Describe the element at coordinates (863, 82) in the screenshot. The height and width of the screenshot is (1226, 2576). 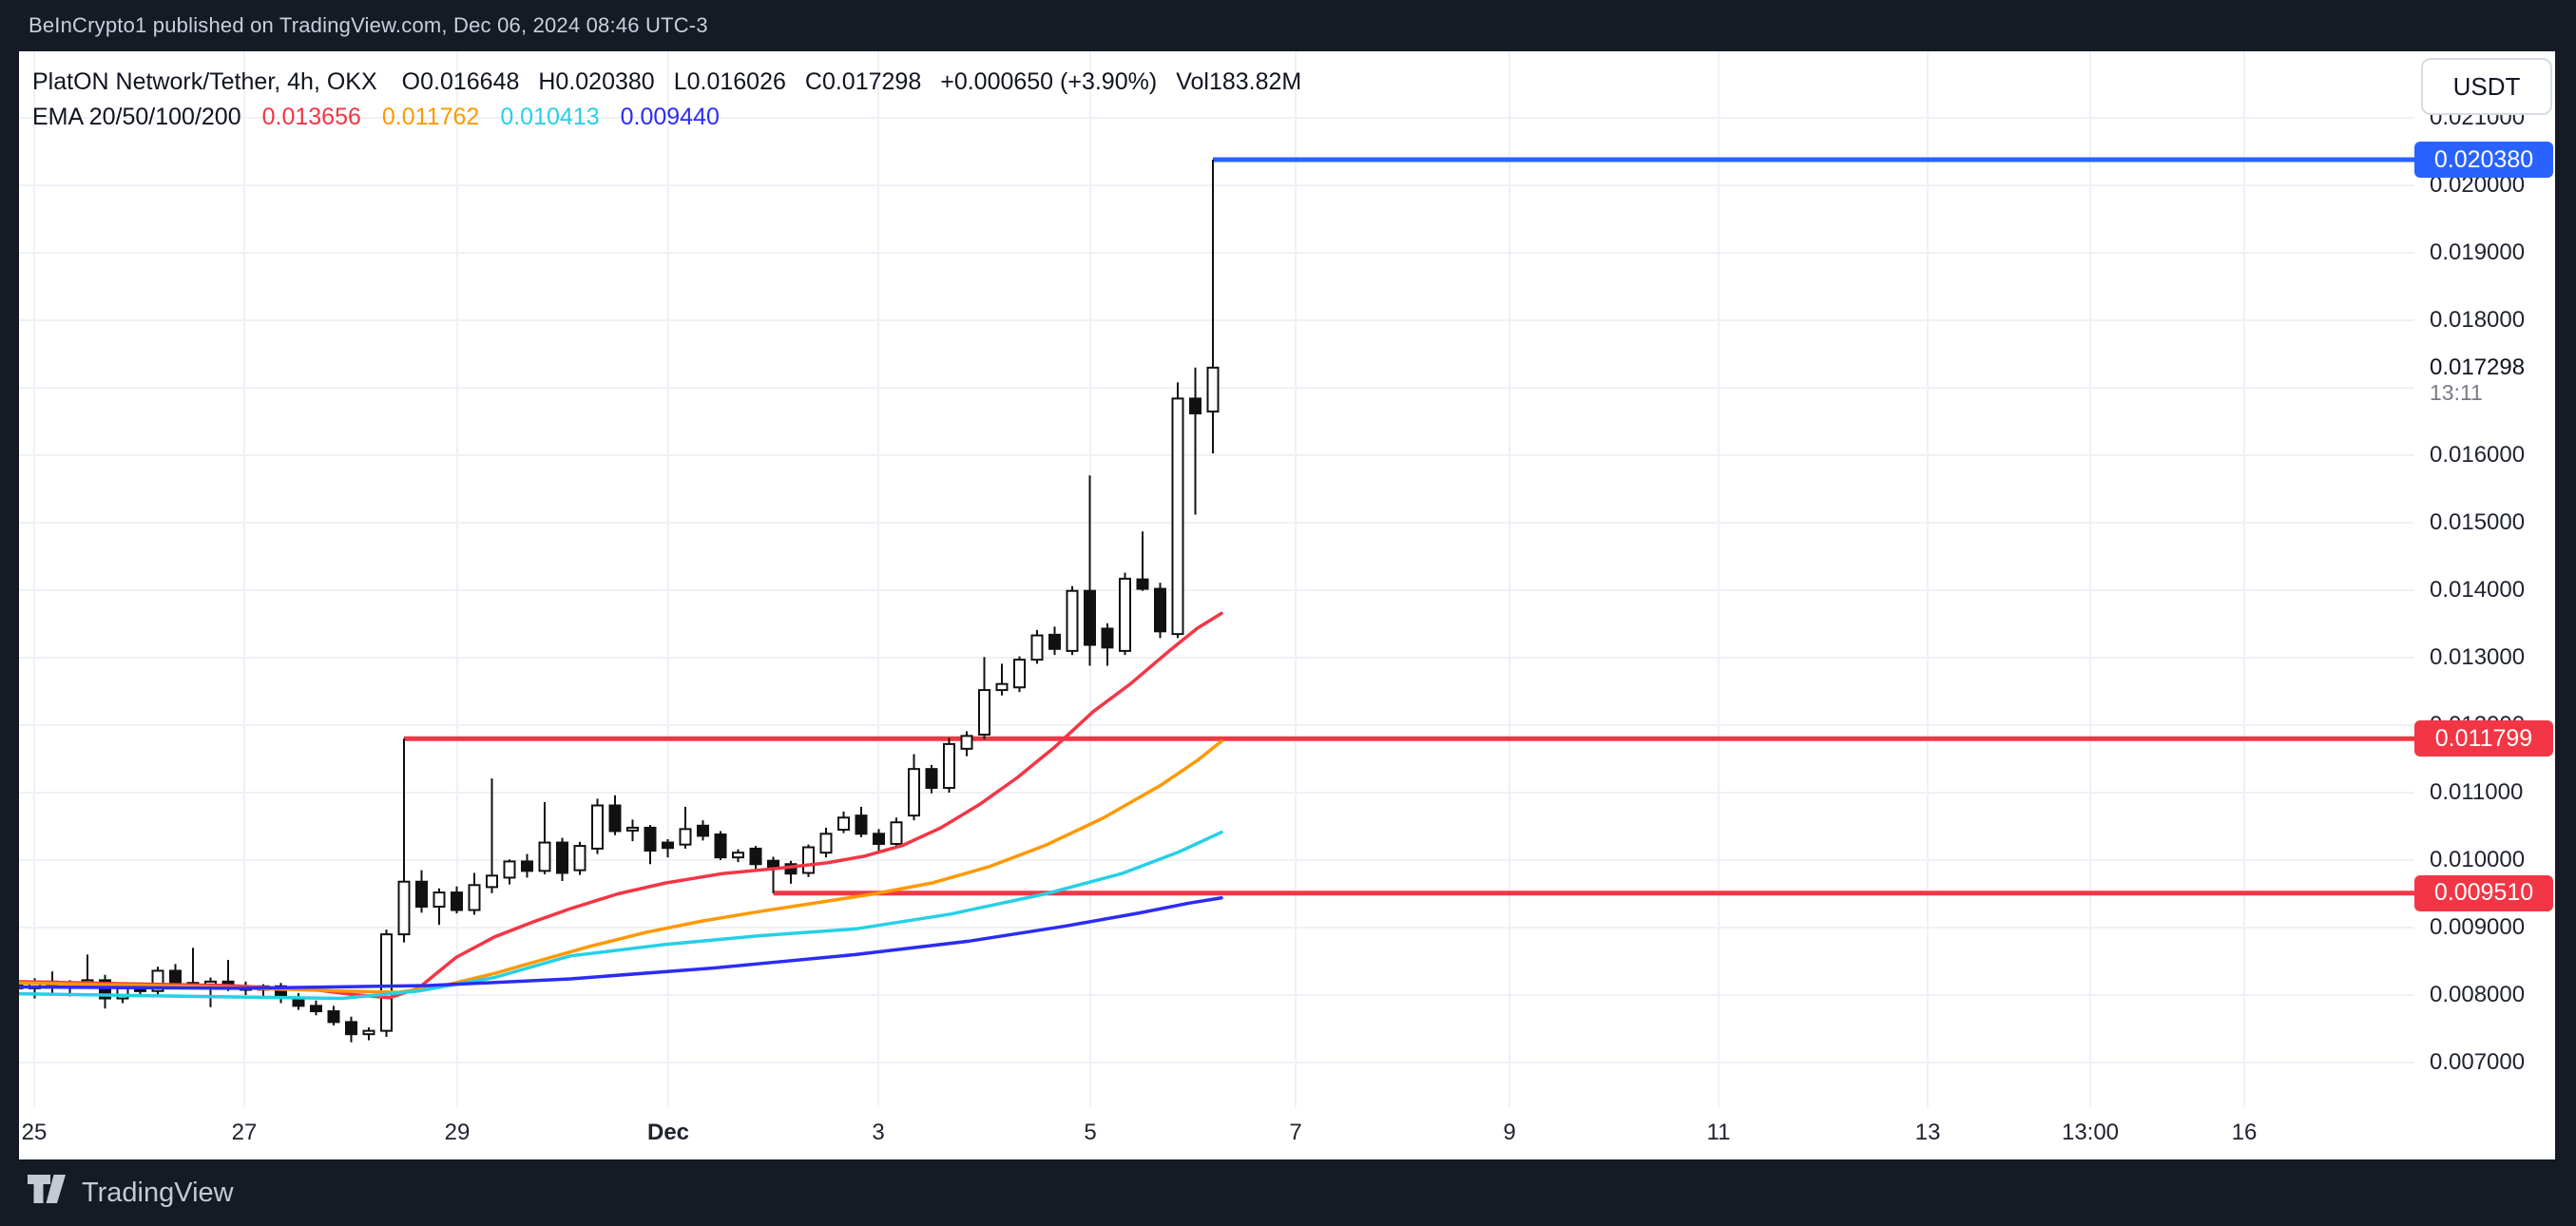
I see `close-value: C0.017298` at that location.